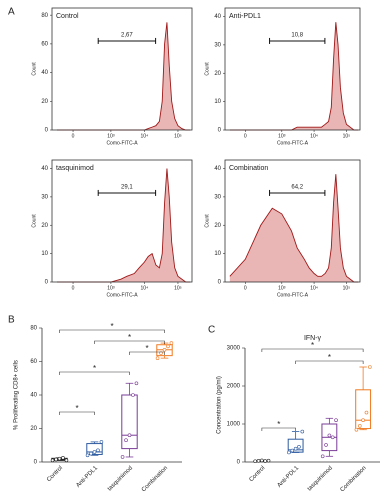 The image size is (391, 500). I want to click on histogram-line, so click(294, 228).